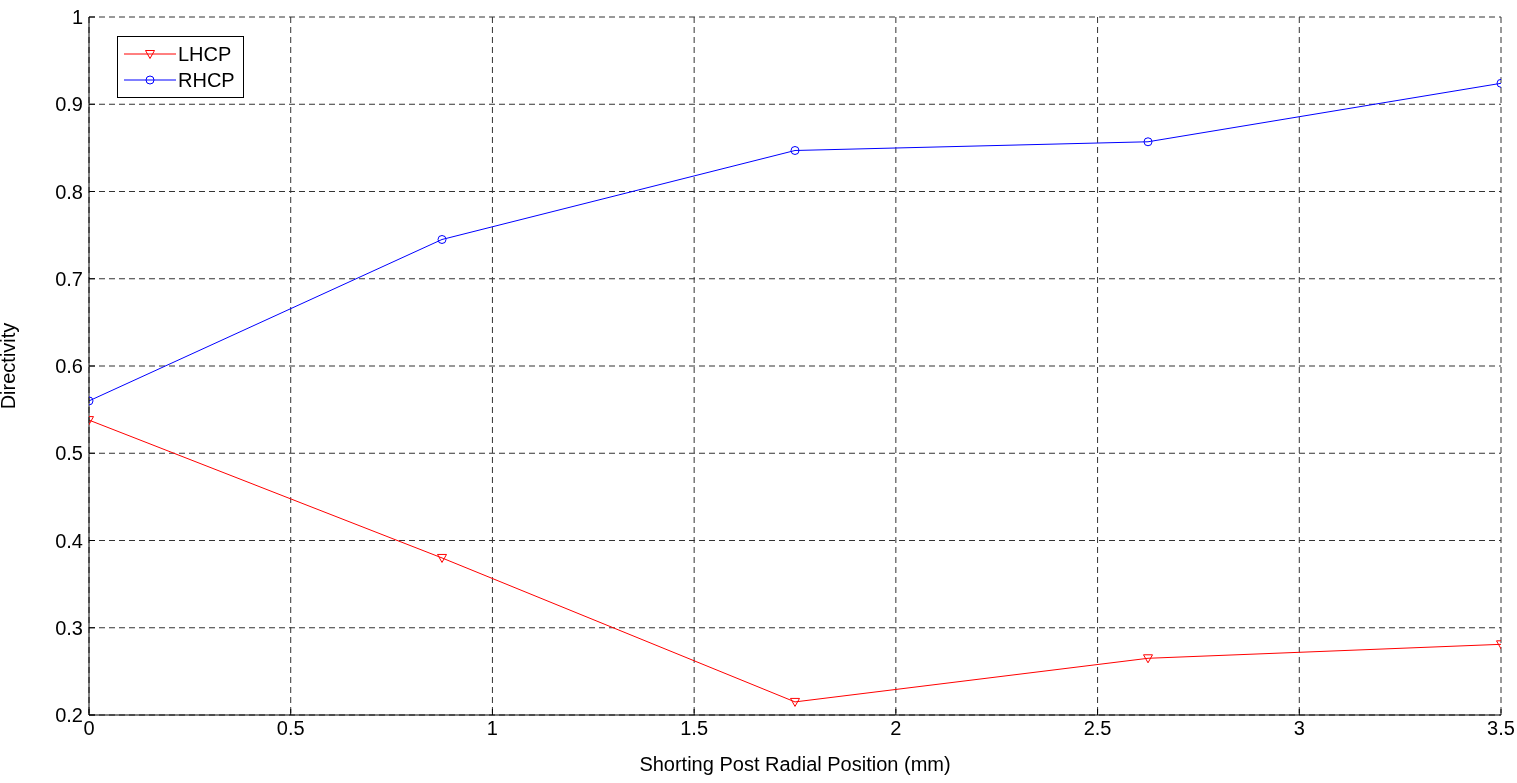  I want to click on x-tick-label: 1.5, so click(694, 728).